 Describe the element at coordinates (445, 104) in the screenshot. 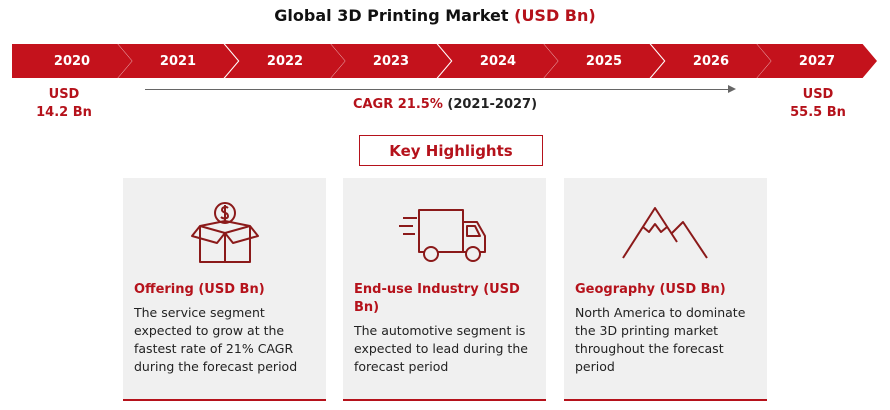

I see `cagr-text: CAGR 21.5% (2021-2027)` at that location.